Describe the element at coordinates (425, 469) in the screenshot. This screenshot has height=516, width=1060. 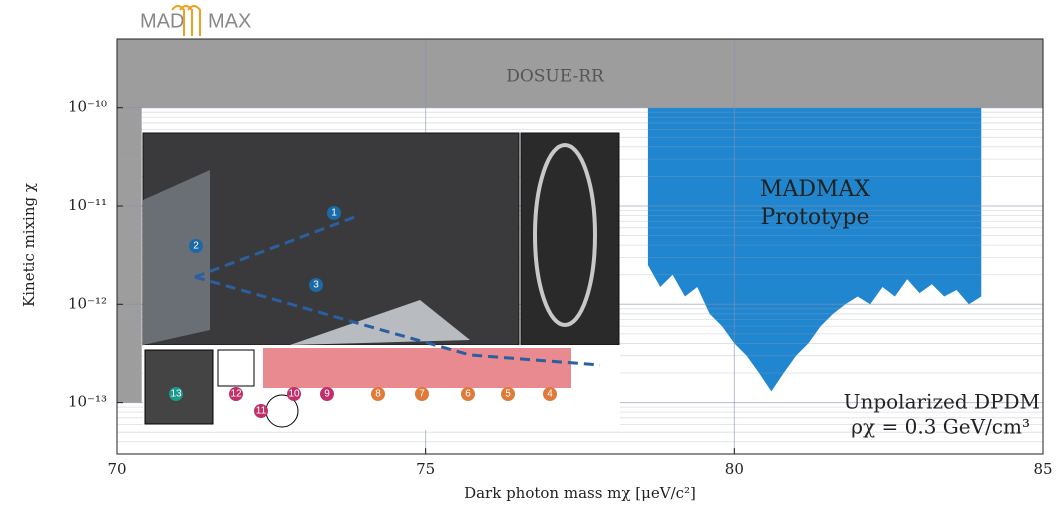
I see `x-tick-label: 75` at that location.